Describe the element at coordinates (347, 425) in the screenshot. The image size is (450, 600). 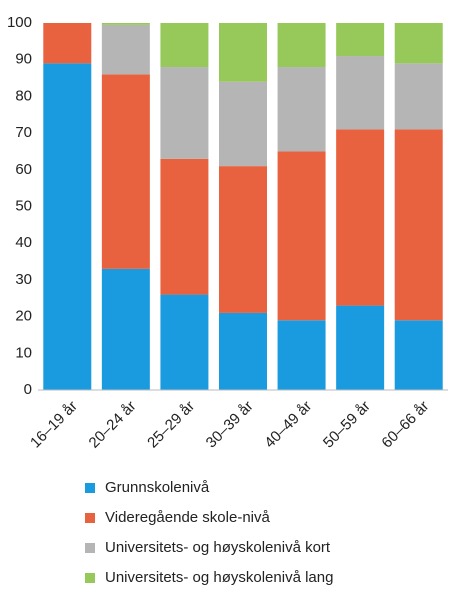
I see `x-tick-label: 50–59 år` at that location.